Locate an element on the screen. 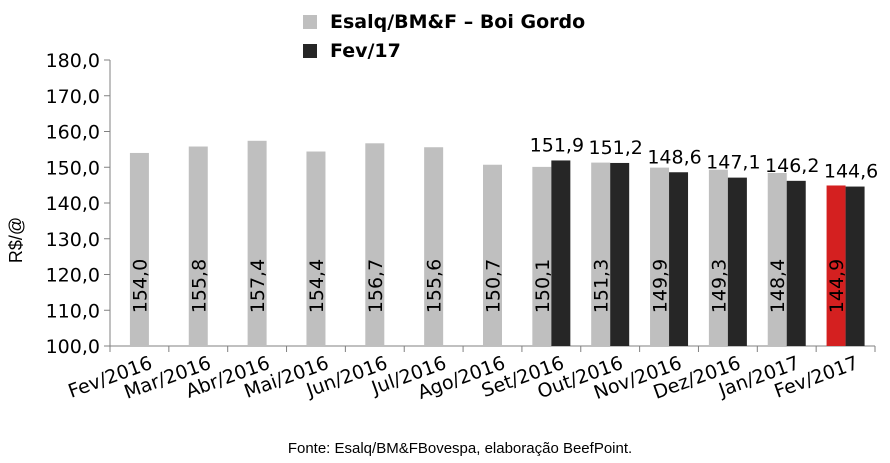 This screenshot has height=463, width=890. y-tick-label: 120,0 is located at coordinates (73, 276).